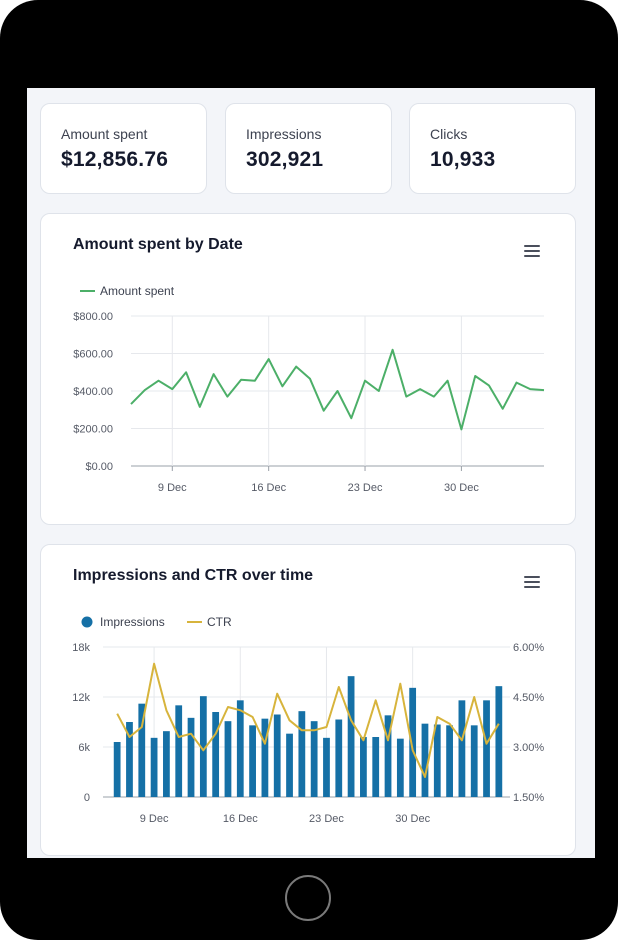 The height and width of the screenshot is (940, 618). I want to click on kpi-card-clicks: Clicks 10,933, so click(492, 148).